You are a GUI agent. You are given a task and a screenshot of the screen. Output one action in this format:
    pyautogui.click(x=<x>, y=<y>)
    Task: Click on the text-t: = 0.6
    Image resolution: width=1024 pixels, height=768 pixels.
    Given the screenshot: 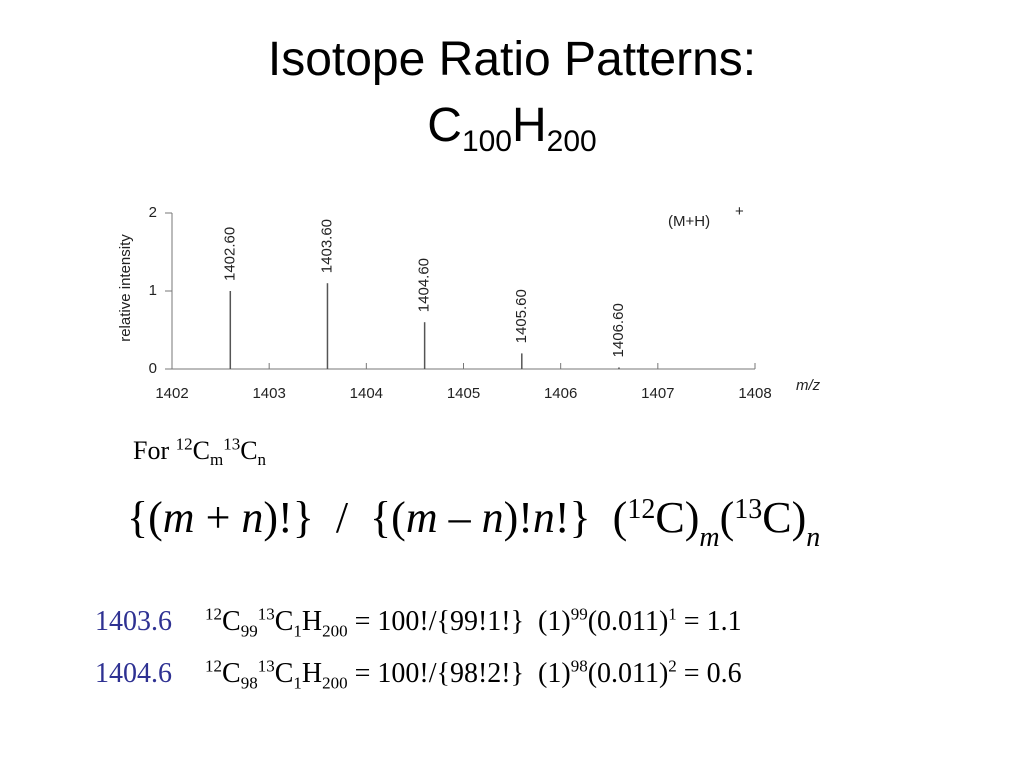 What is the action you would take?
    pyautogui.click(x=709, y=673)
    